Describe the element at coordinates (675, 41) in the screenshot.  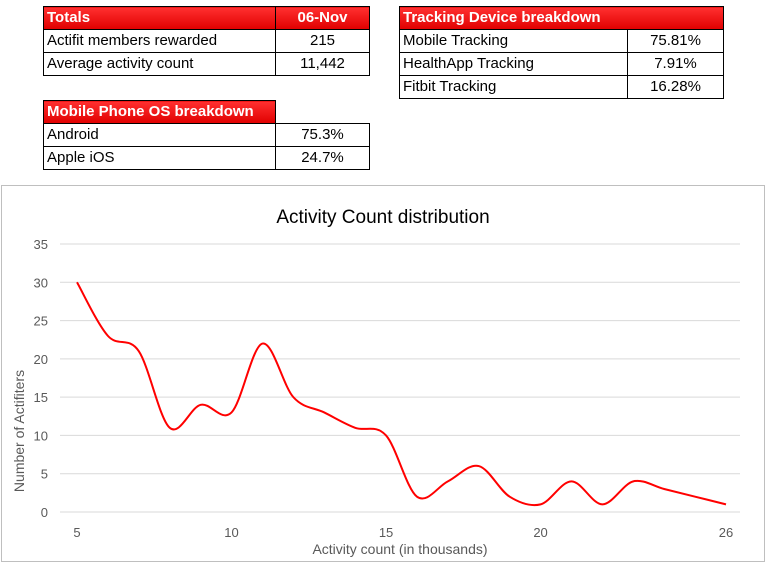
I see `device-row-value: 75.81%` at that location.